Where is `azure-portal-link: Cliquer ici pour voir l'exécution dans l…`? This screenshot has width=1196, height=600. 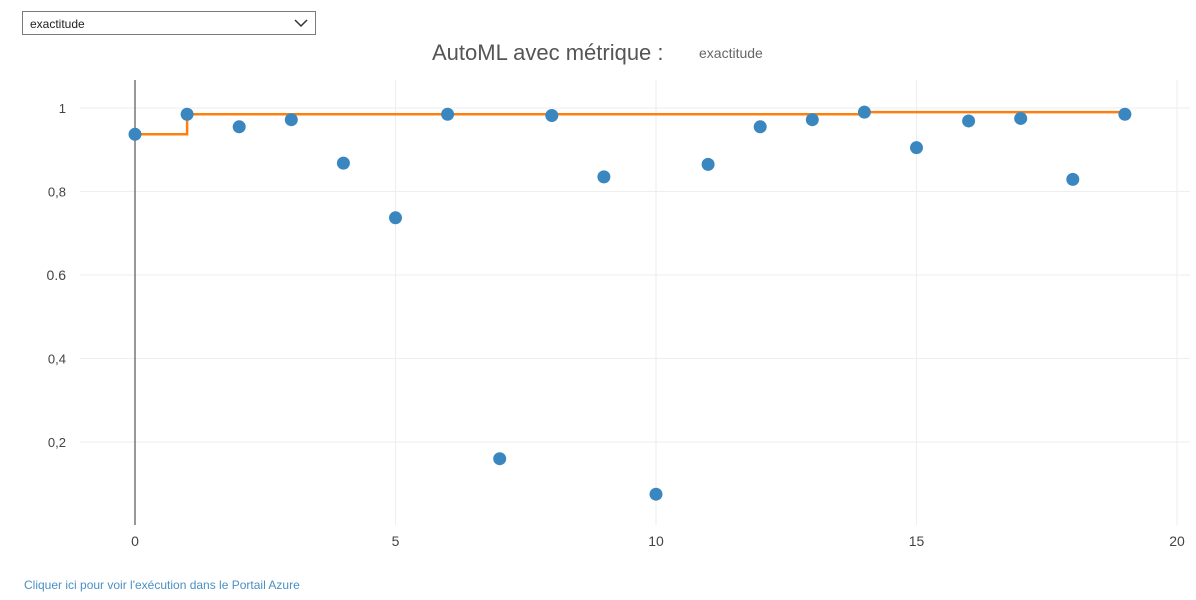 azure-portal-link: Cliquer ici pour voir l'exécution dans l… is located at coordinates (162, 585).